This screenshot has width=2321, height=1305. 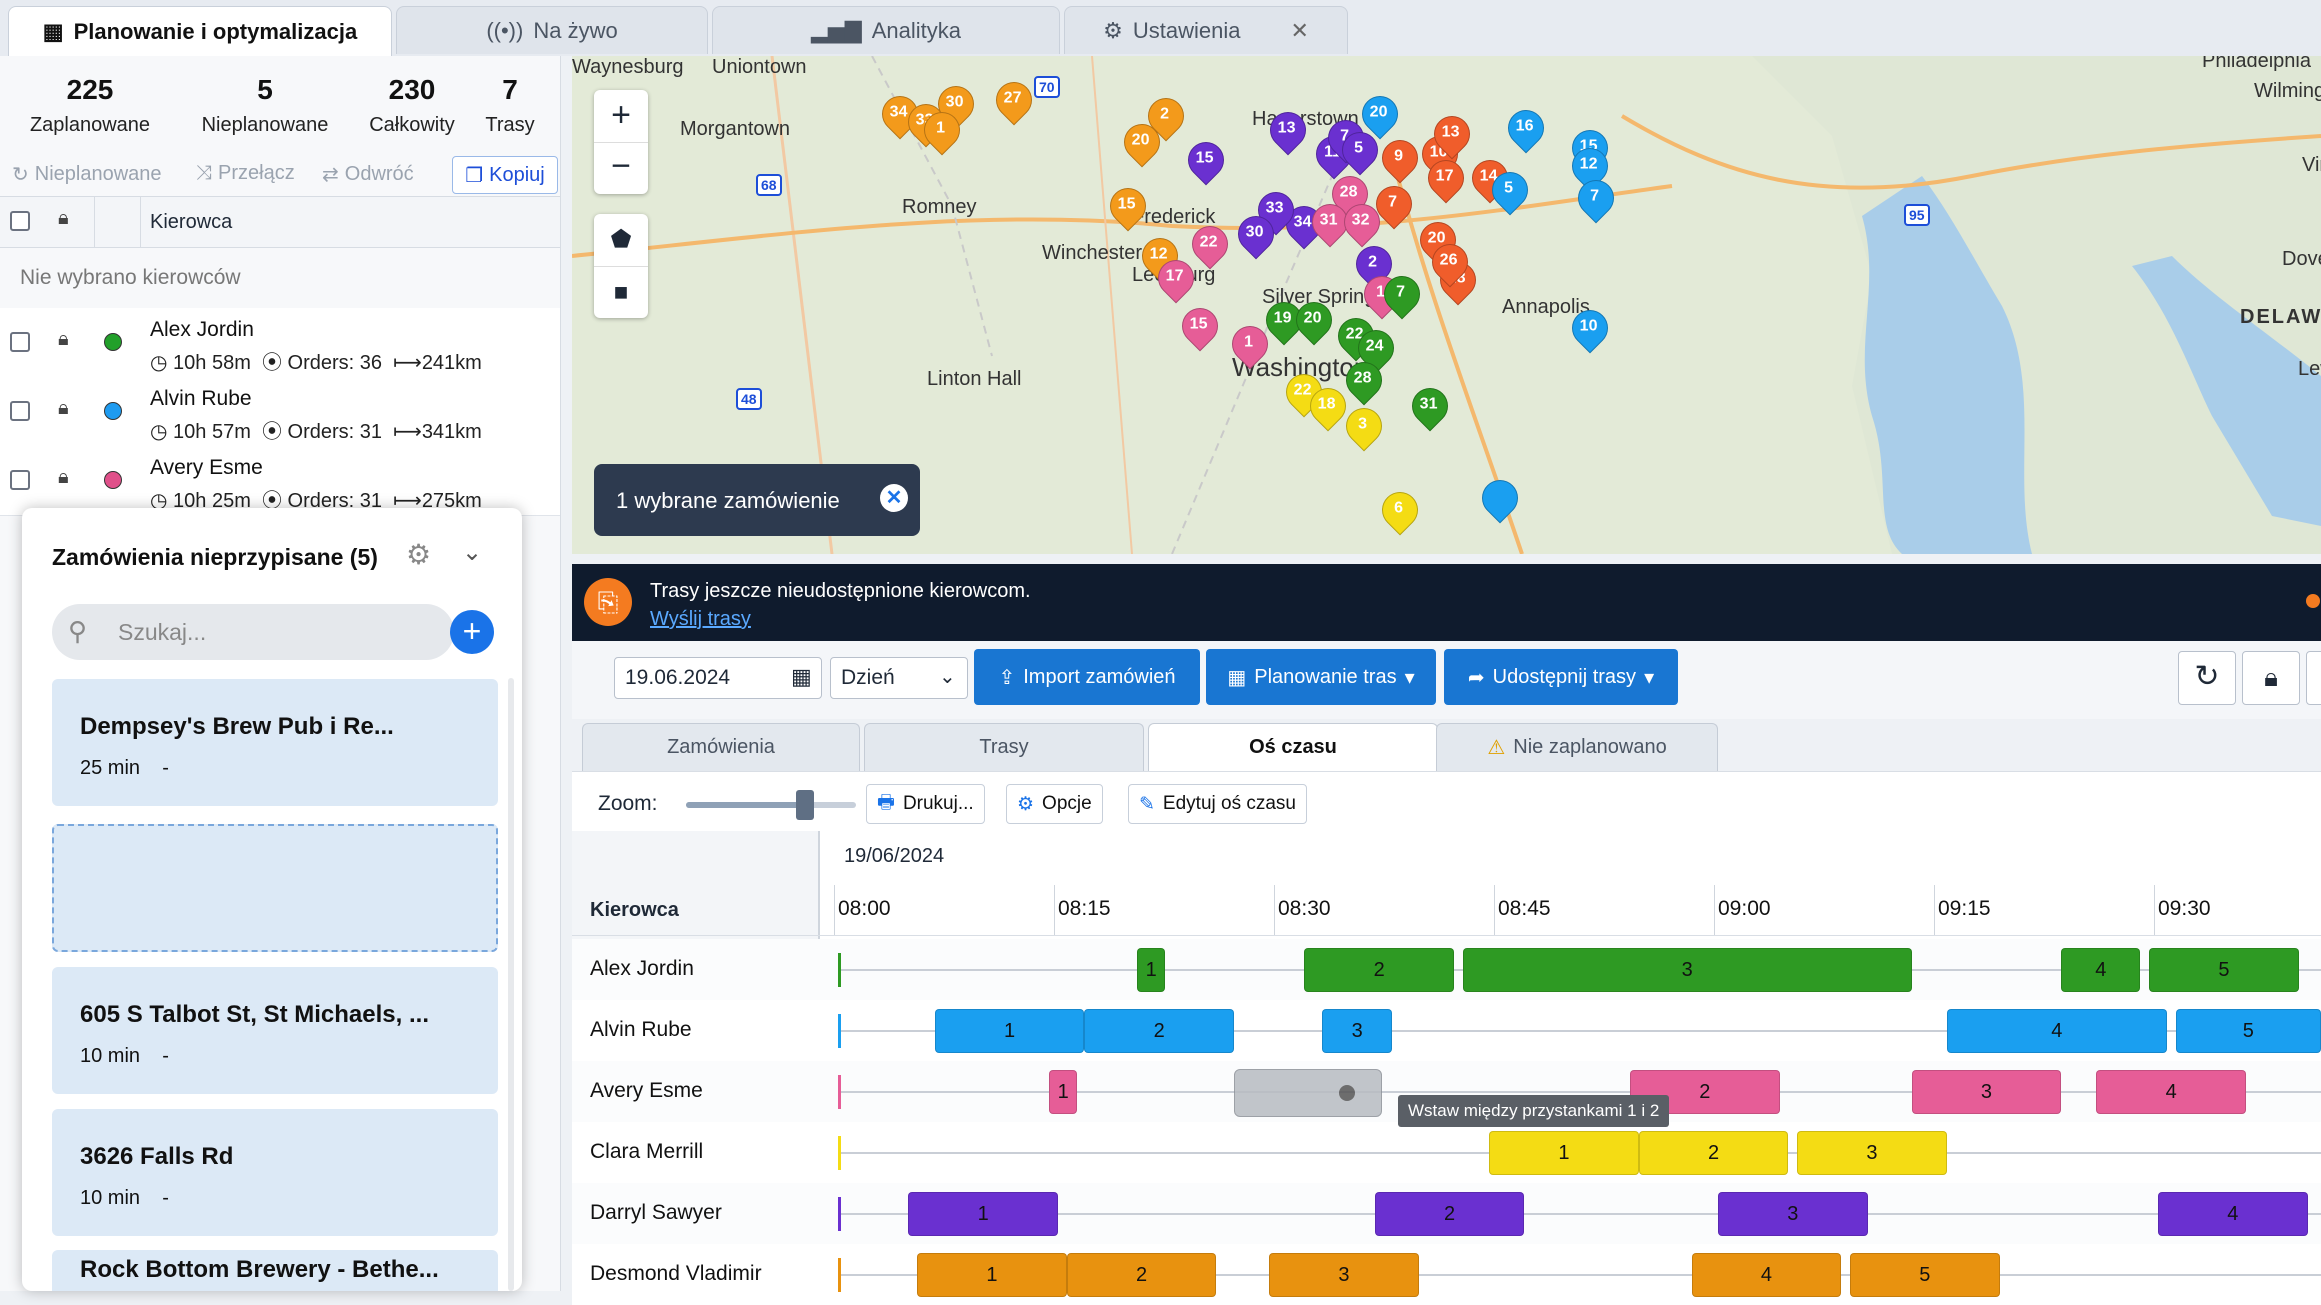 What do you see at coordinates (1208, 242) in the screenshot?
I see `map-pin-label: 22` at bounding box center [1208, 242].